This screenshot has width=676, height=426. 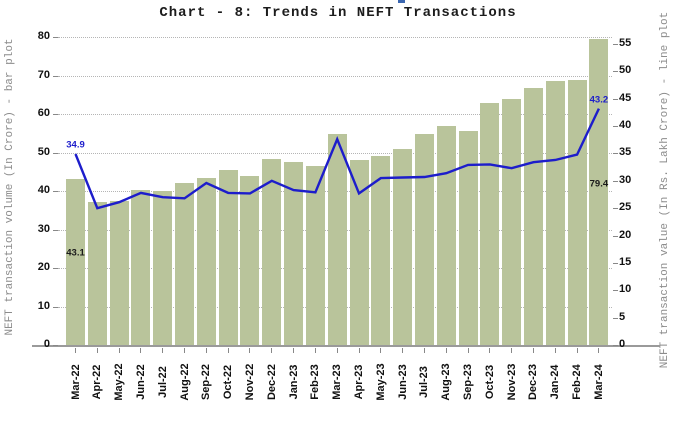 I want to click on x-axis-label-Dec-23: Dec-23, so click(x=533, y=382).